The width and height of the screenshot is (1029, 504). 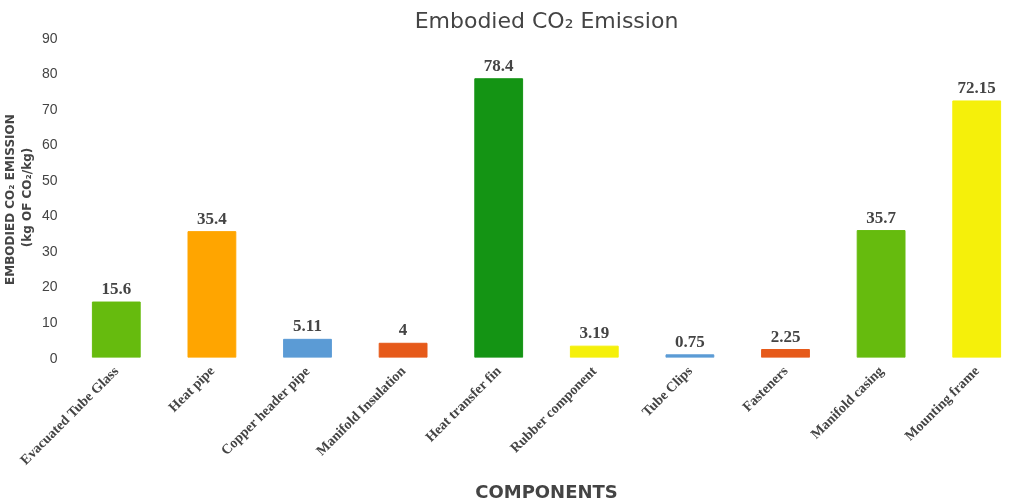 I want to click on y-tick-label: 20, so click(x=49, y=286).